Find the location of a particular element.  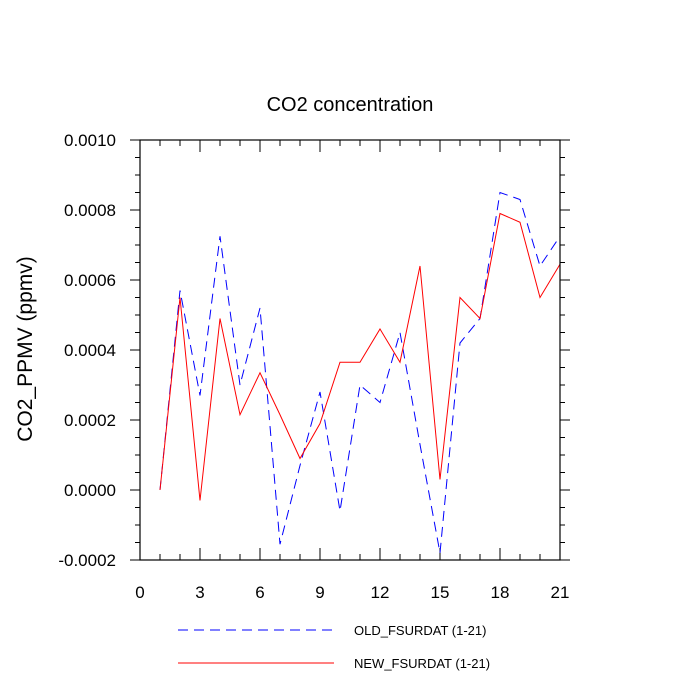

legend-label-2: NEW_FSURDAT (1-21) is located at coordinates (422, 663).